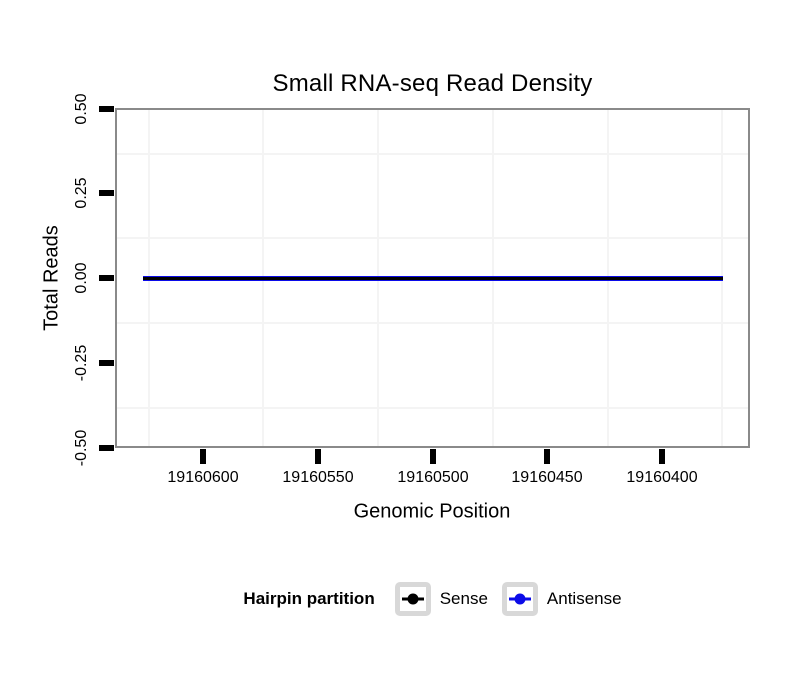 The height and width of the screenshot is (690, 810). Describe the element at coordinates (81, 109) in the screenshot. I see `y-axis-tick-label: 0.50` at that location.